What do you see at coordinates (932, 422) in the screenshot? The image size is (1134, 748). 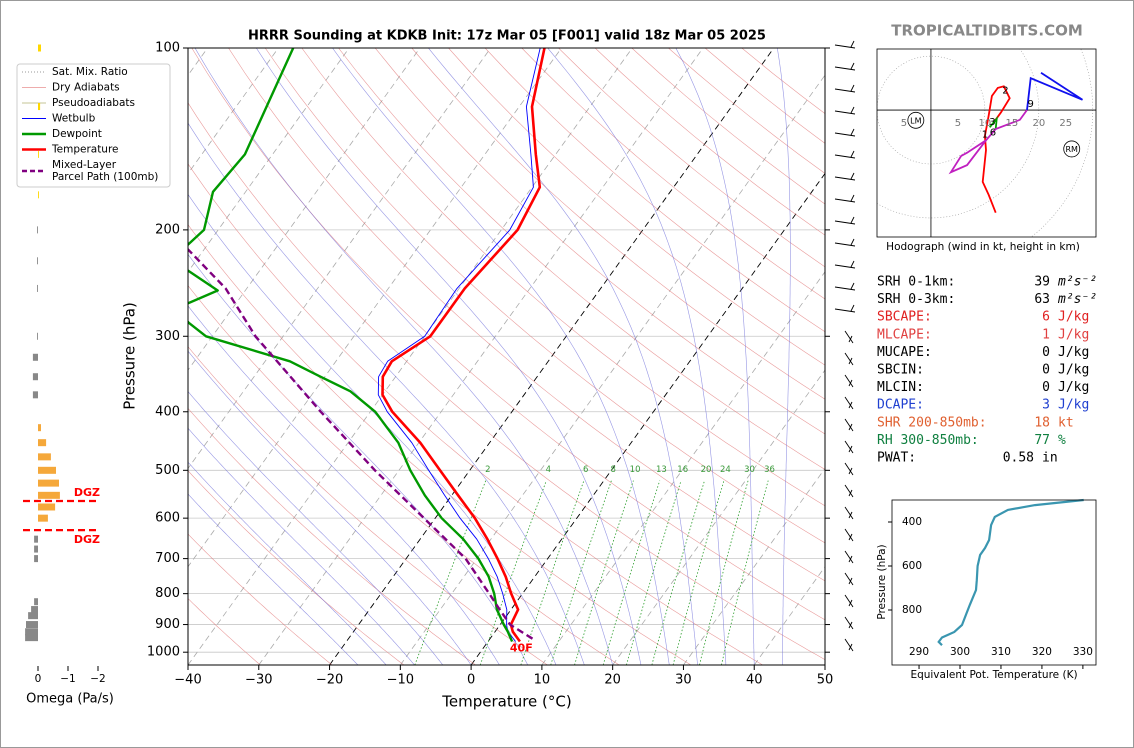 I see `param-label: SHR 200-850mb:` at bounding box center [932, 422].